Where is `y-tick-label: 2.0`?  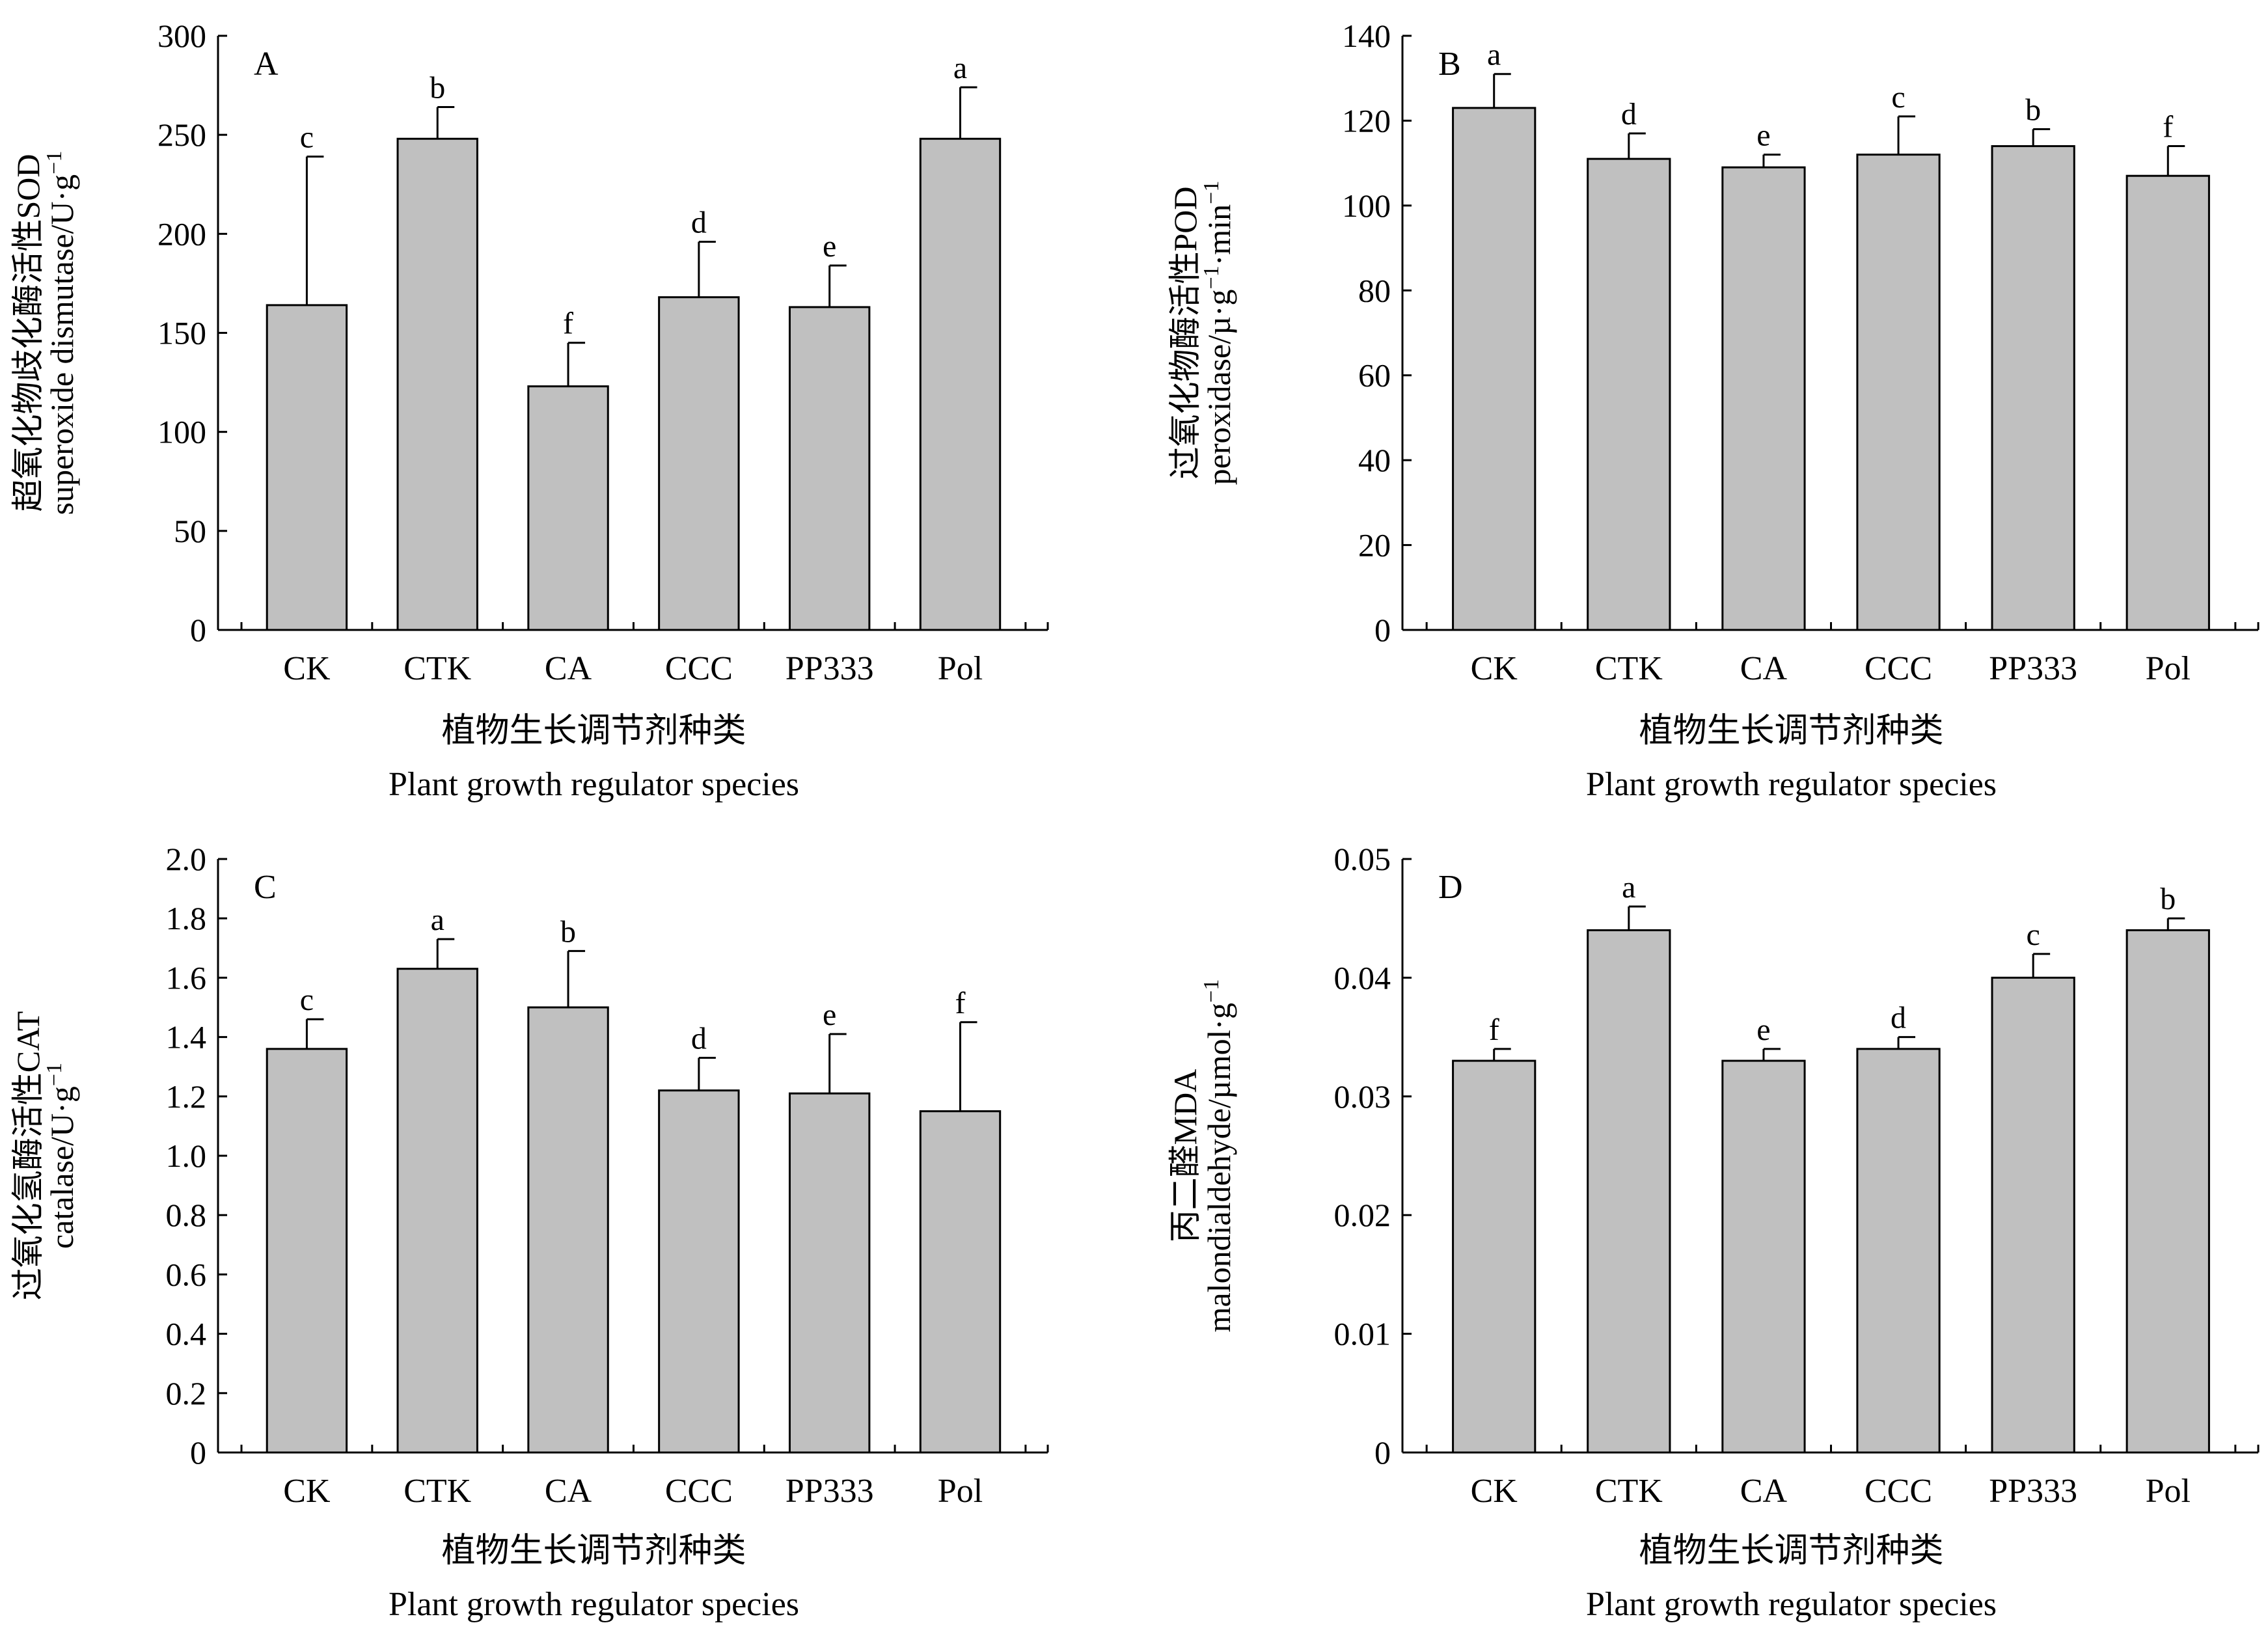 y-tick-label: 2.0 is located at coordinates (186, 859).